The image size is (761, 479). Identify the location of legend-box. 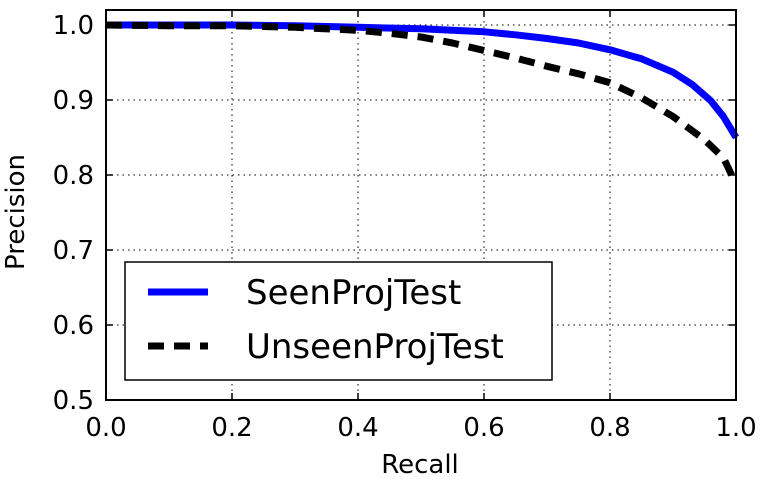
(338, 321).